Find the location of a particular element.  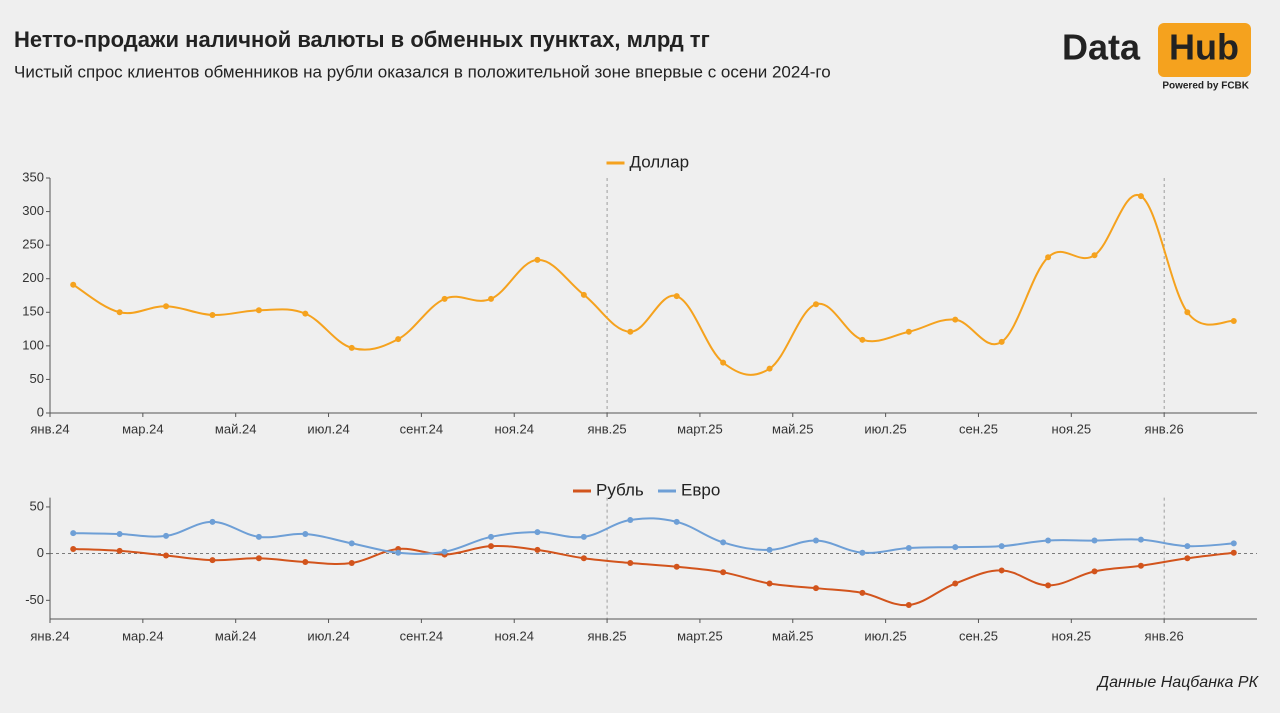

x-tick-label: ноя.24 is located at coordinates (514, 635).